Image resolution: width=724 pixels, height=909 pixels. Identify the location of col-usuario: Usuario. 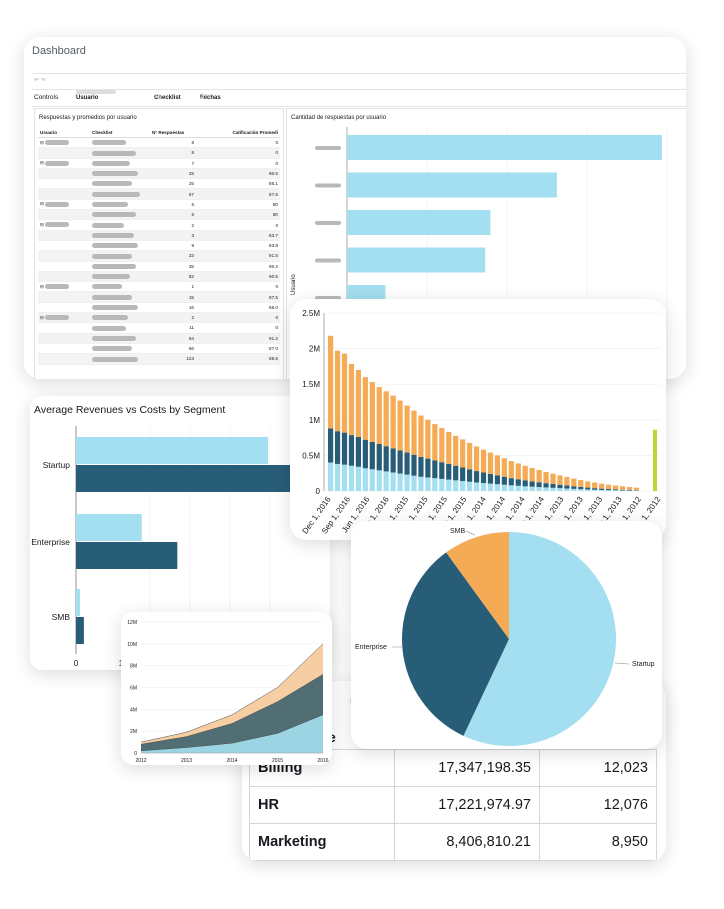
(64, 132).